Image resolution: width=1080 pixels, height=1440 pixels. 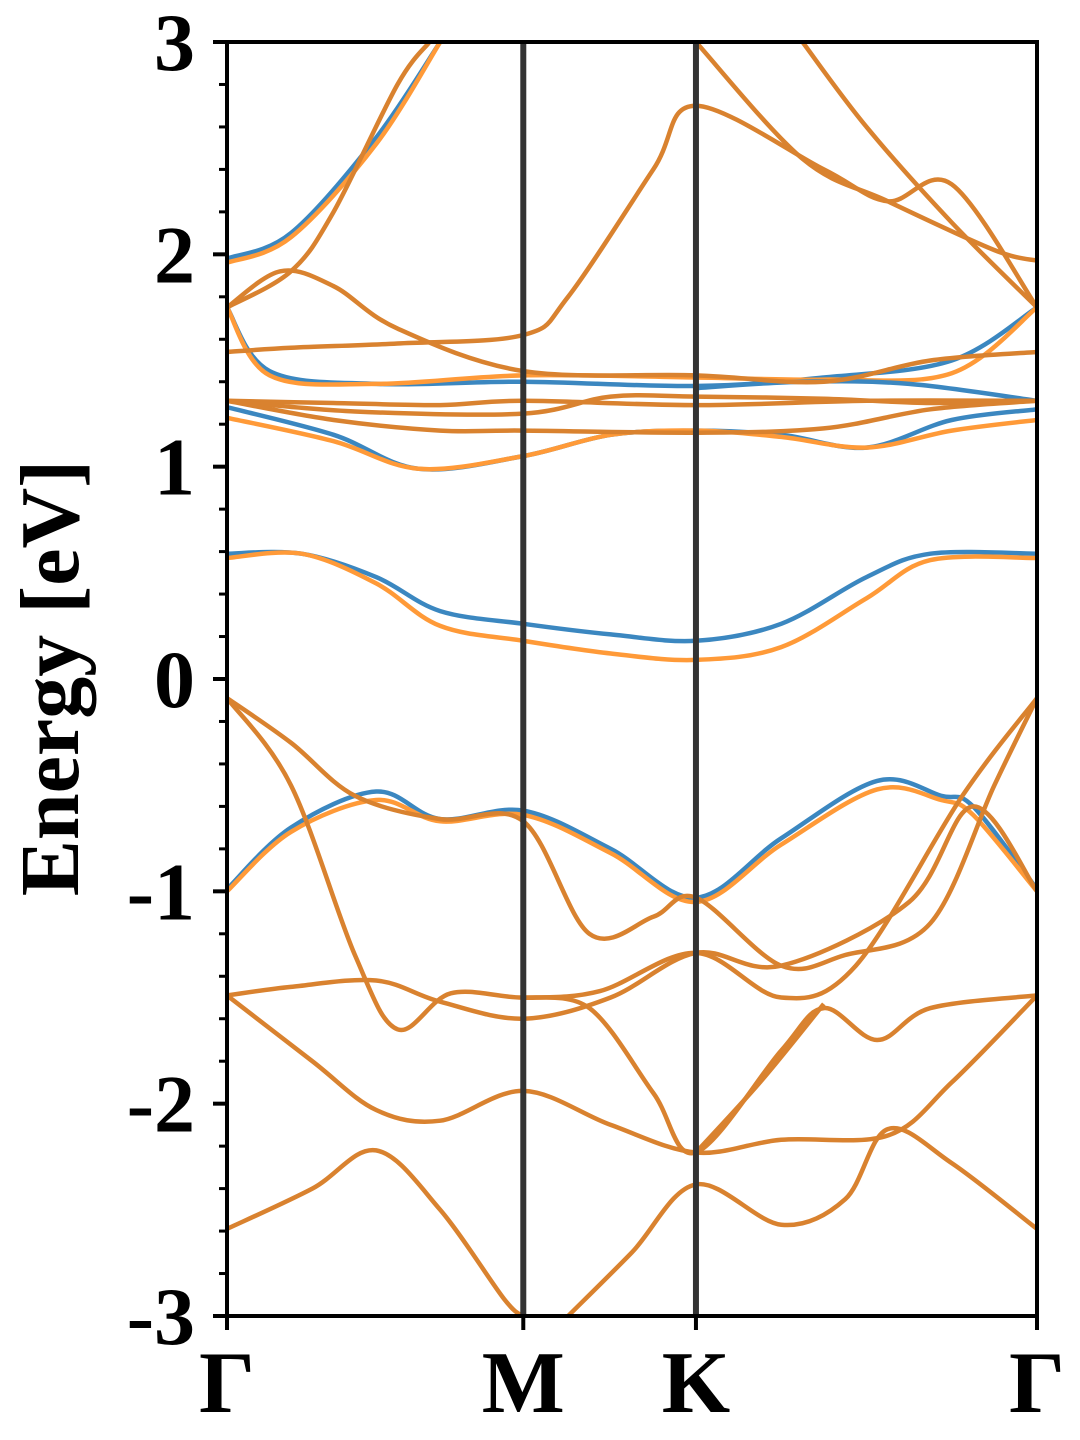 I want to click on y-tick-label: 2, so click(x=174, y=254).